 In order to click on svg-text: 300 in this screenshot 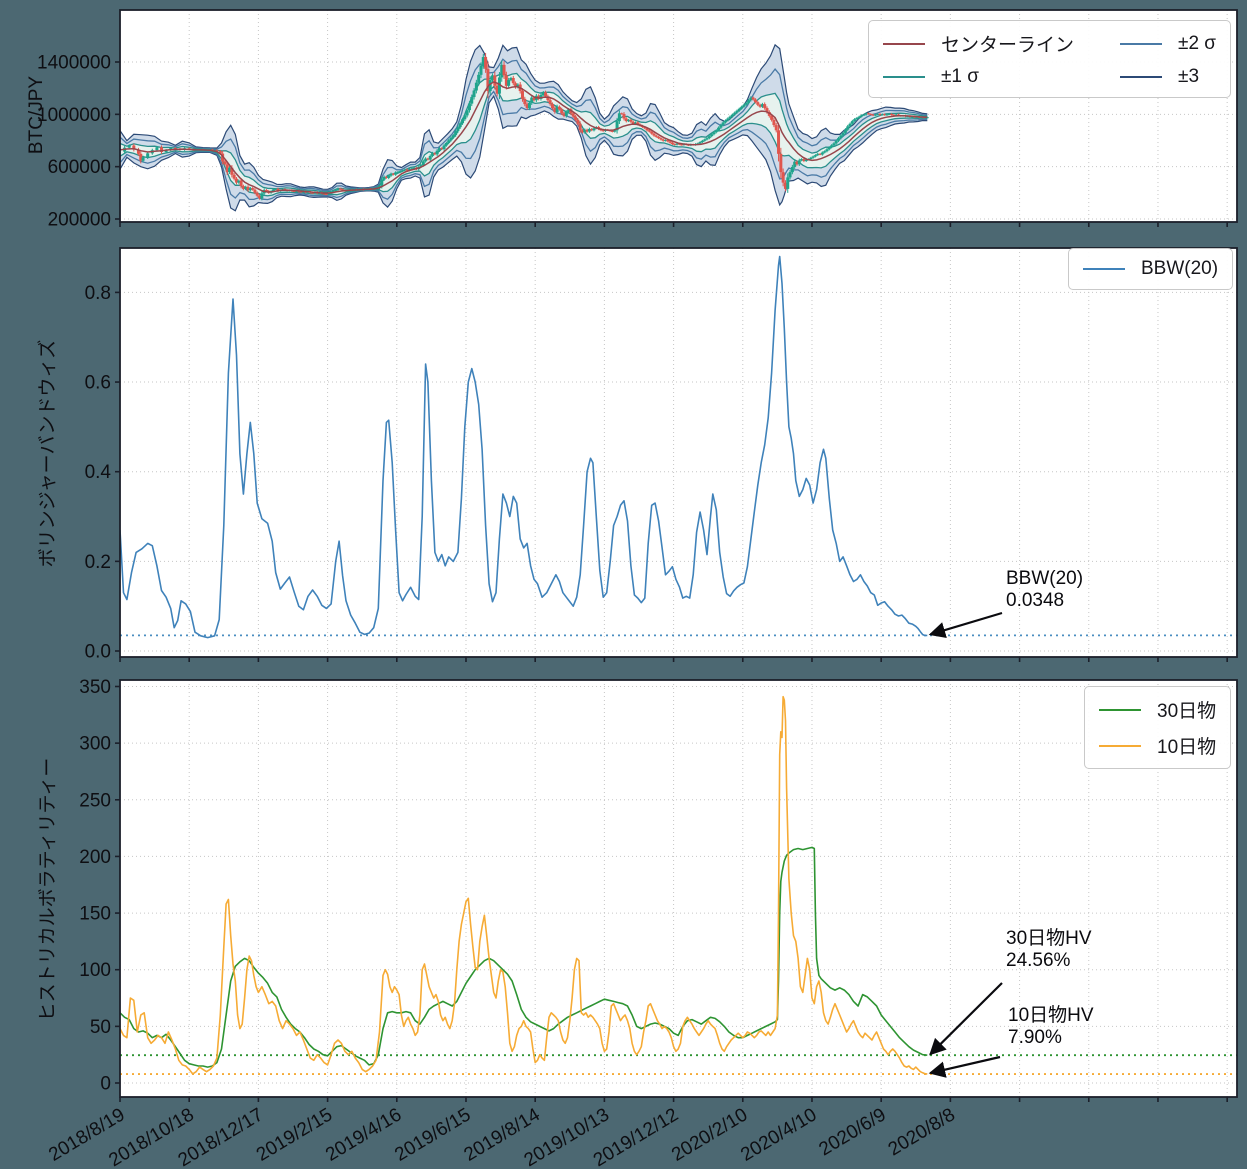, I will do `click(95, 744)`.